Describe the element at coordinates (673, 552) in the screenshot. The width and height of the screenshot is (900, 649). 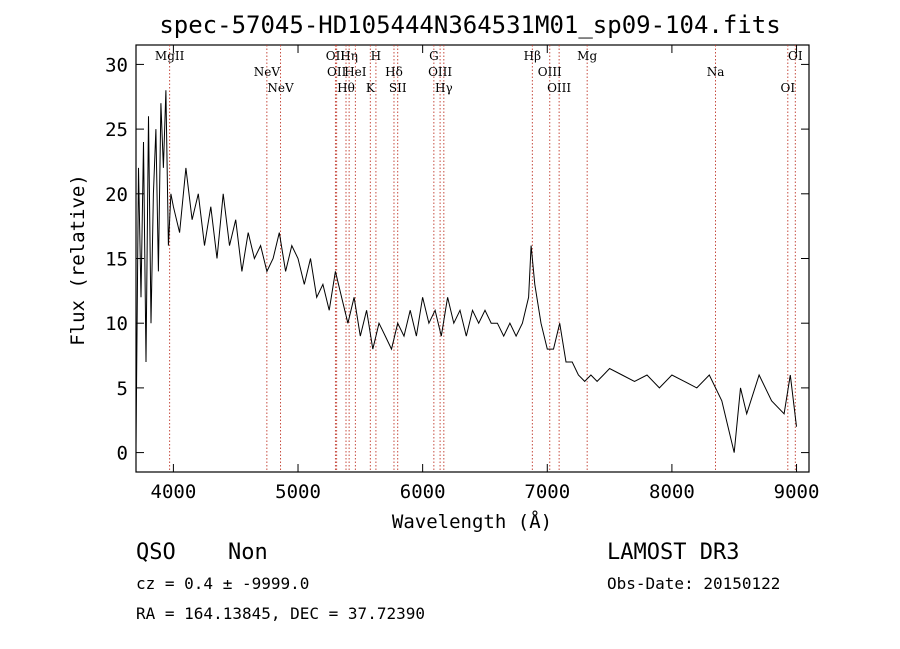
I see `survey-name: LAMOST DR3` at that location.